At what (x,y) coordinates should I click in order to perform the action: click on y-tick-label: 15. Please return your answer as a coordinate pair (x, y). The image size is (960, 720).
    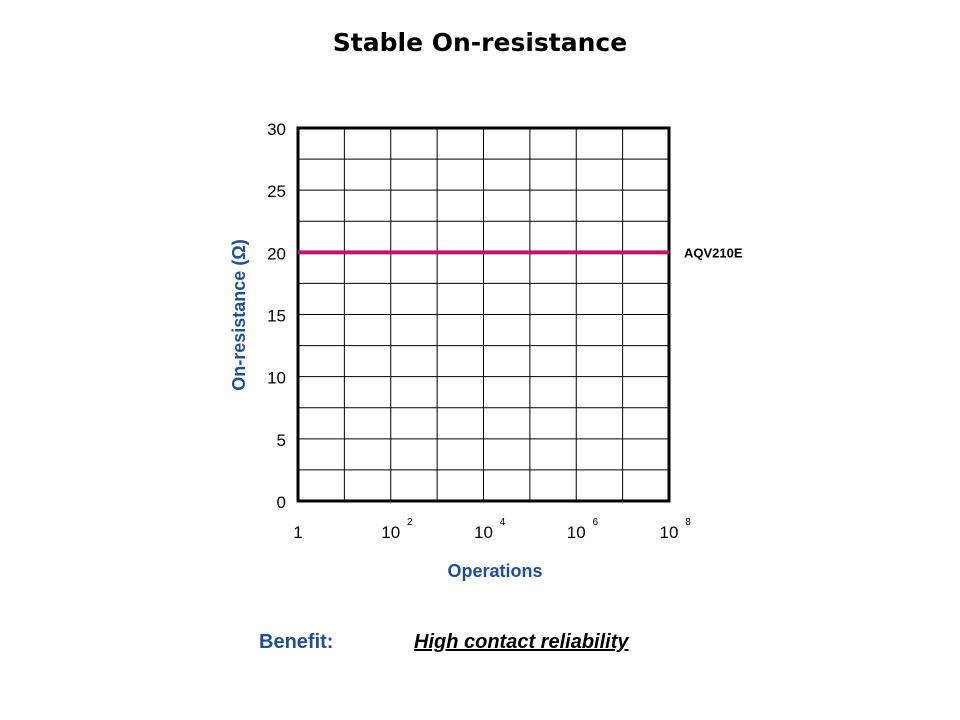
    Looking at the image, I should click on (276, 316).